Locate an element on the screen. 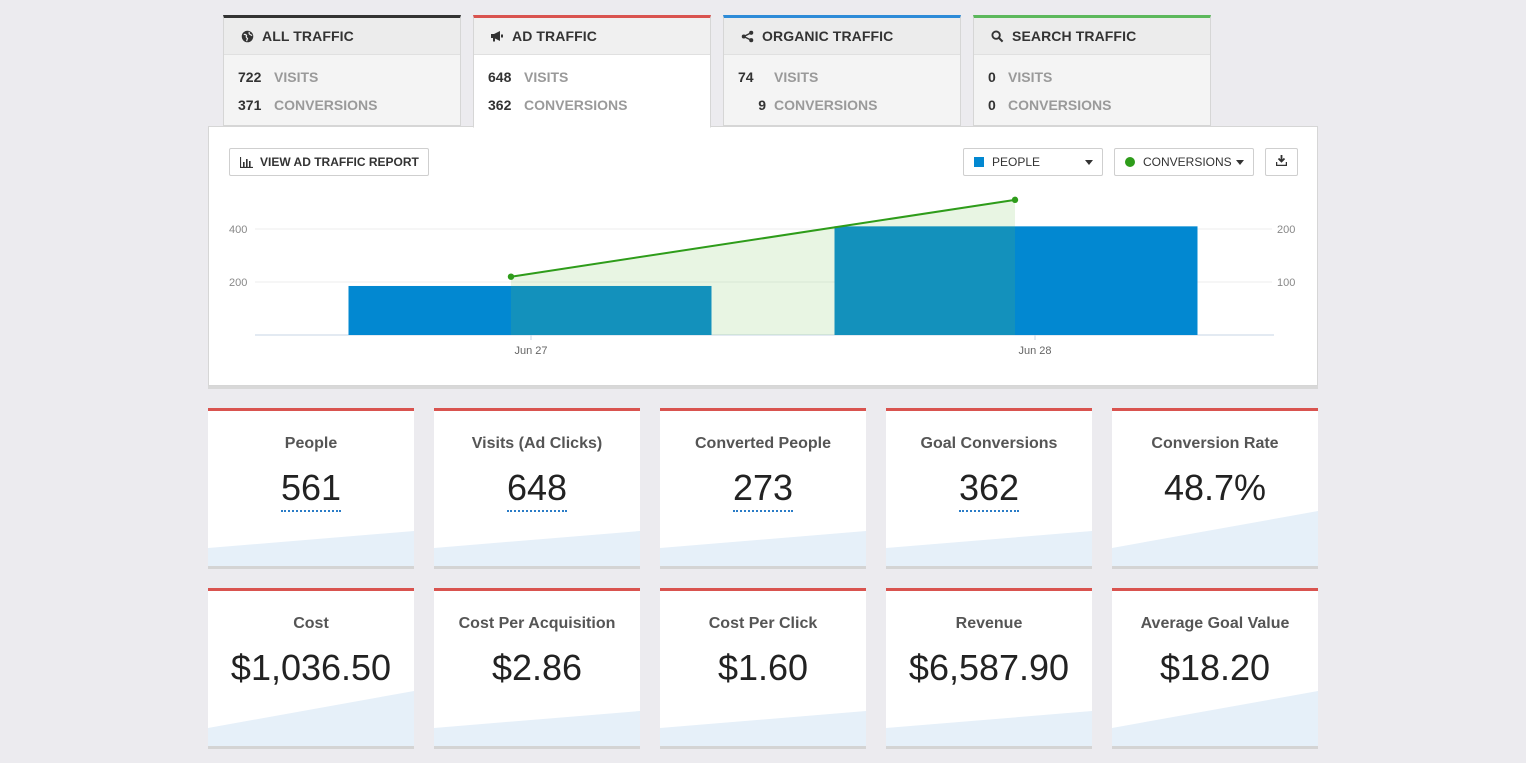 The height and width of the screenshot is (763, 1526). kpi-value: $2.86 is located at coordinates (537, 668).